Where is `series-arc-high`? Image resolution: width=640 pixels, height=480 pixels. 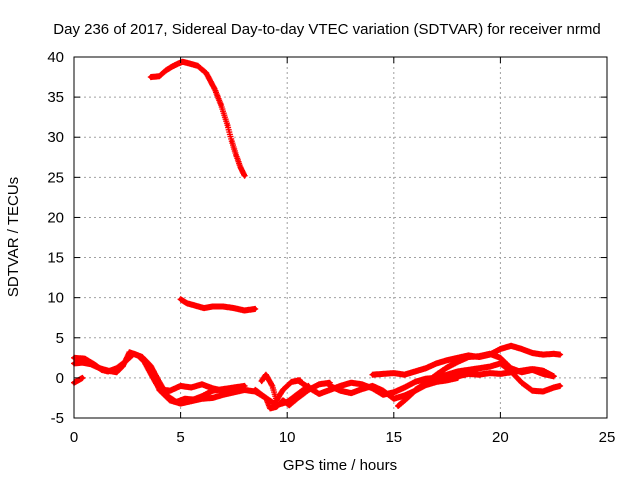 series-arc-high is located at coordinates (197, 118).